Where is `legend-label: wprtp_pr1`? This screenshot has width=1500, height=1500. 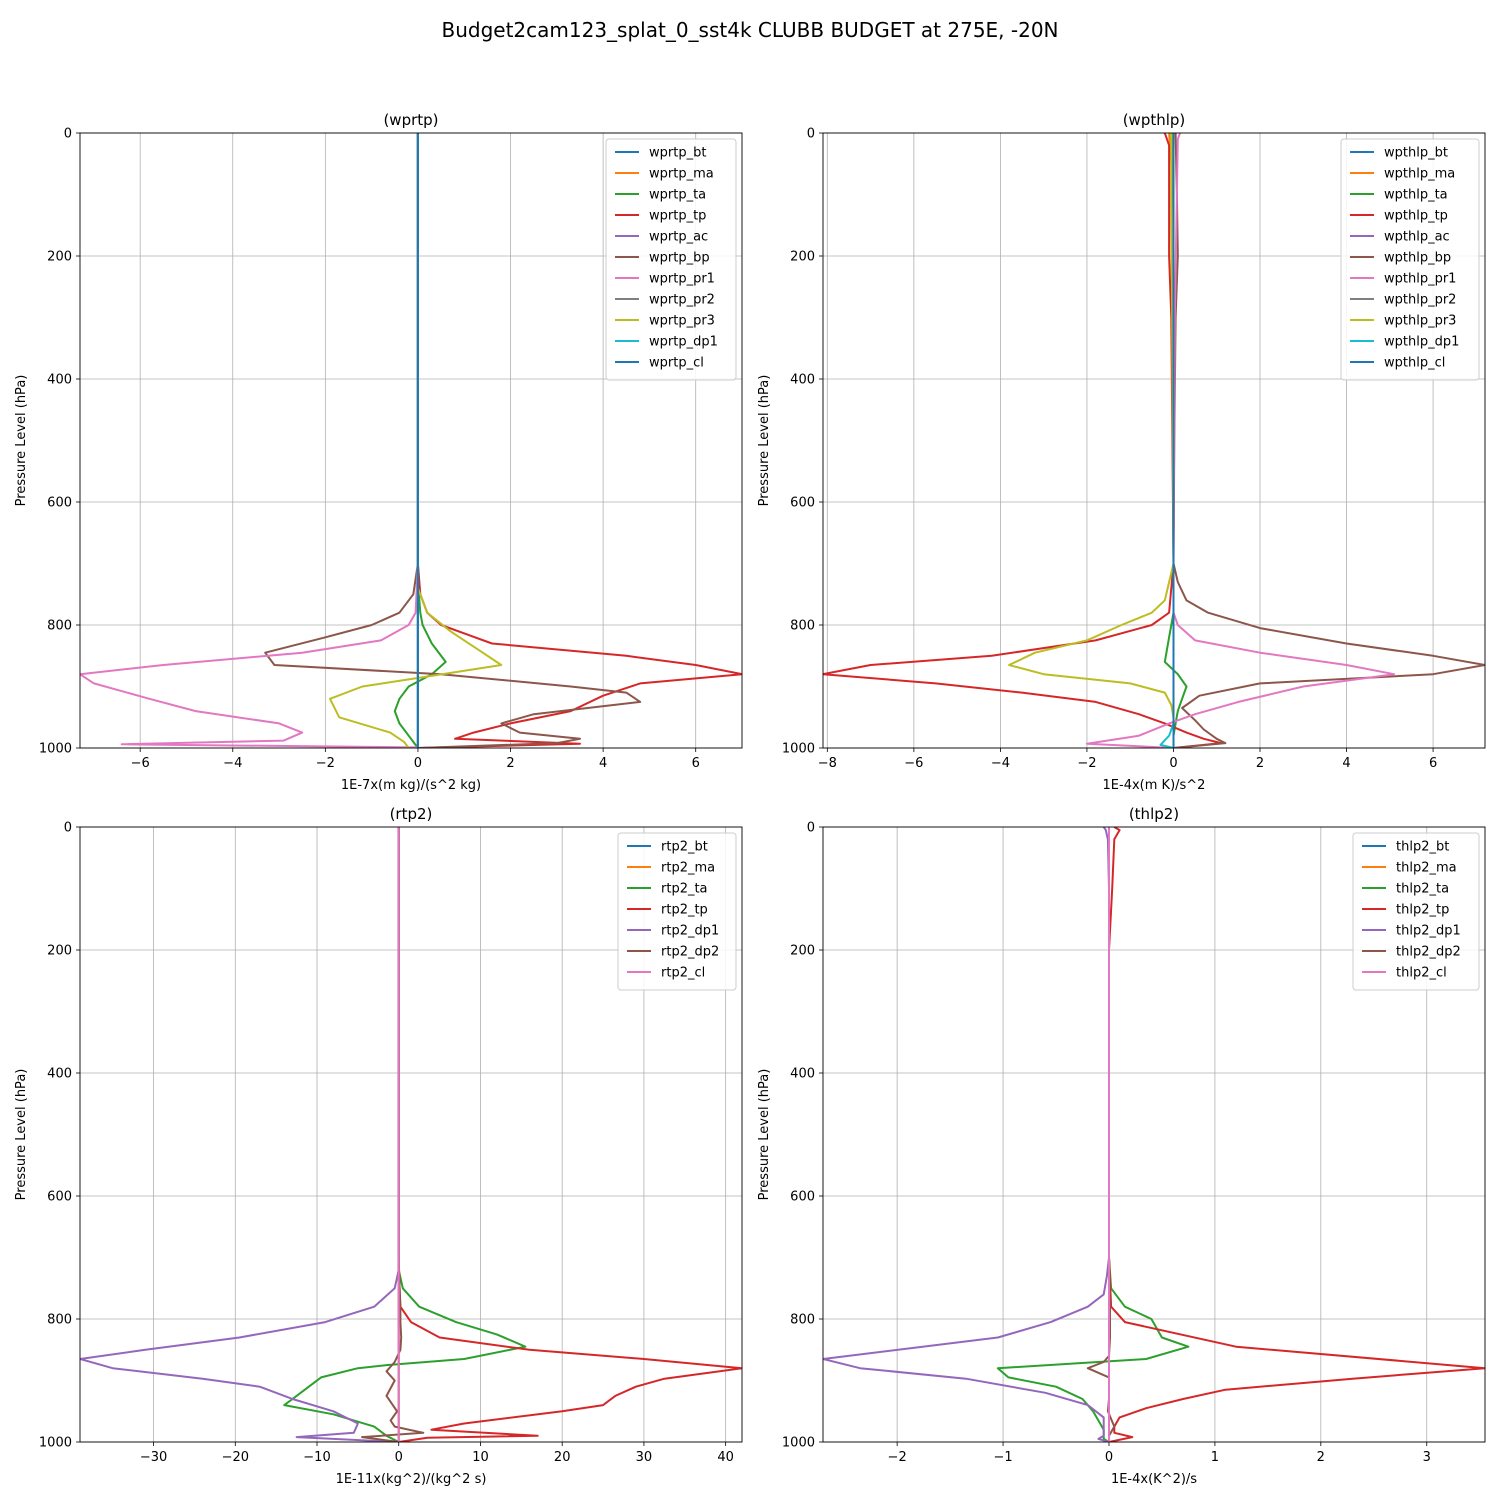
legend-label: wprtp_pr1 is located at coordinates (682, 279).